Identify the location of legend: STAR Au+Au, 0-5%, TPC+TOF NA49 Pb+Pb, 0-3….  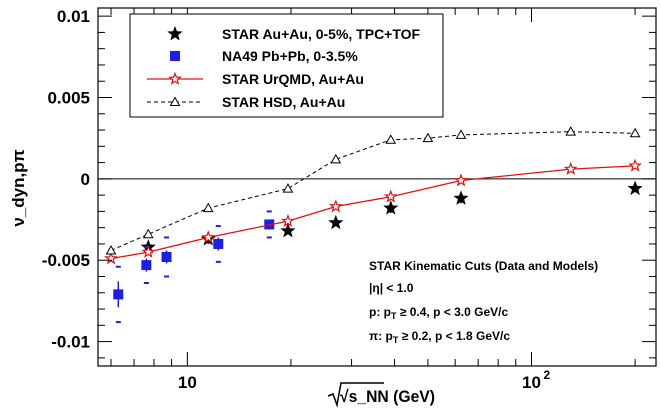
(286, 65).